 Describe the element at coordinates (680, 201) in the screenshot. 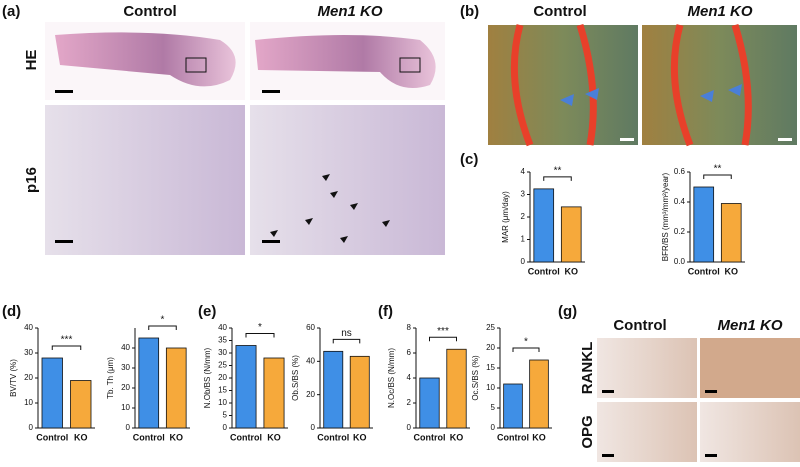

I see `y-tick-label: 0.4` at that location.